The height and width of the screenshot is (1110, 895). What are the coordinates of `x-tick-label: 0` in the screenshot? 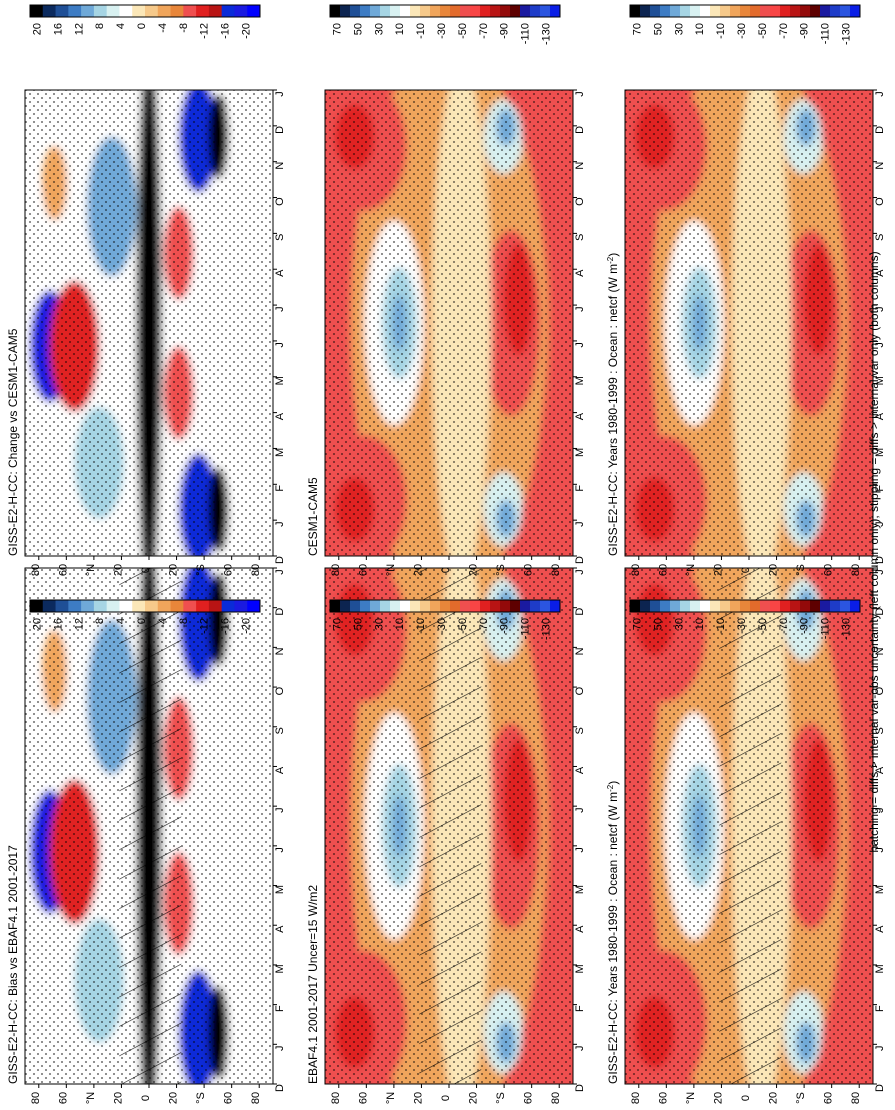 It's located at (446, 1098).